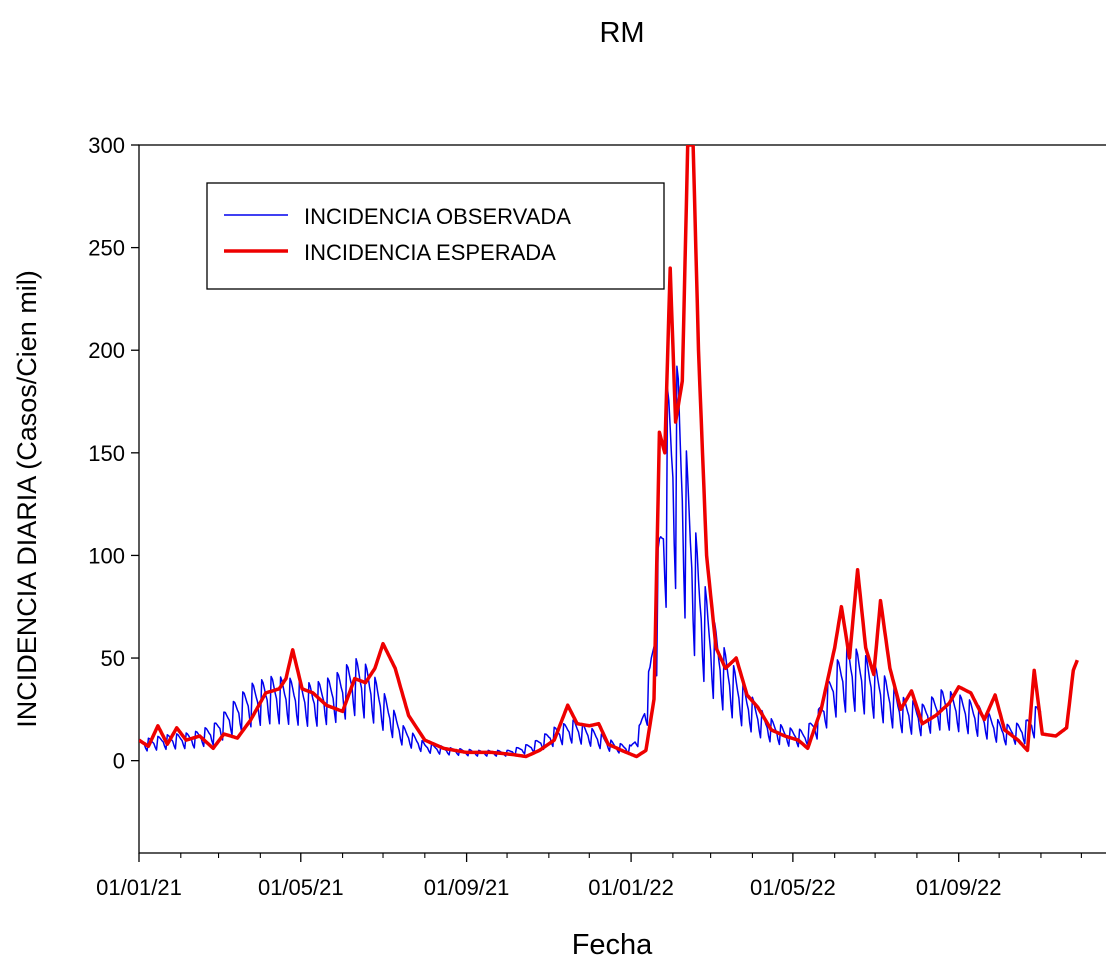  What do you see at coordinates (612, 945) in the screenshot?
I see `x-axis-label: Fecha` at bounding box center [612, 945].